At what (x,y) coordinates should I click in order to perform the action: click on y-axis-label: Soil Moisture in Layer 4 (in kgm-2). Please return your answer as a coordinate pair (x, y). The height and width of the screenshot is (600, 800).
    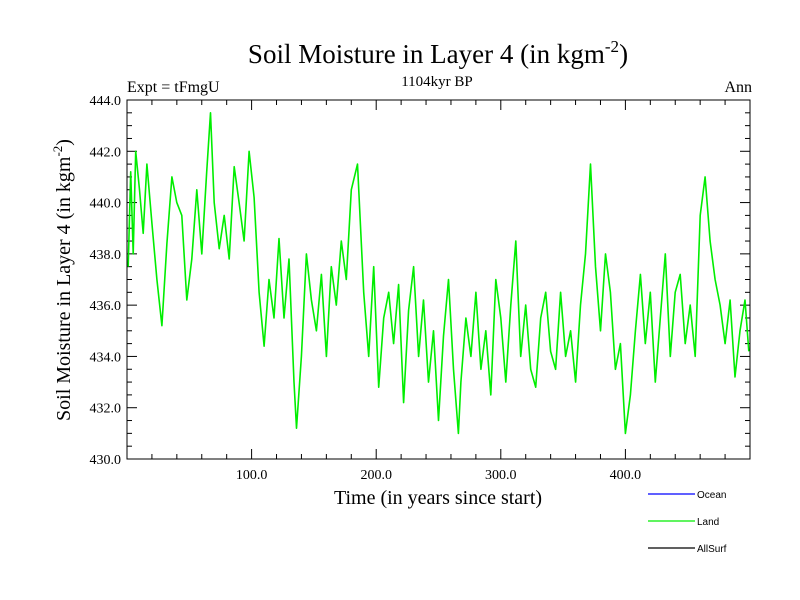
    Looking at the image, I should click on (62, 280).